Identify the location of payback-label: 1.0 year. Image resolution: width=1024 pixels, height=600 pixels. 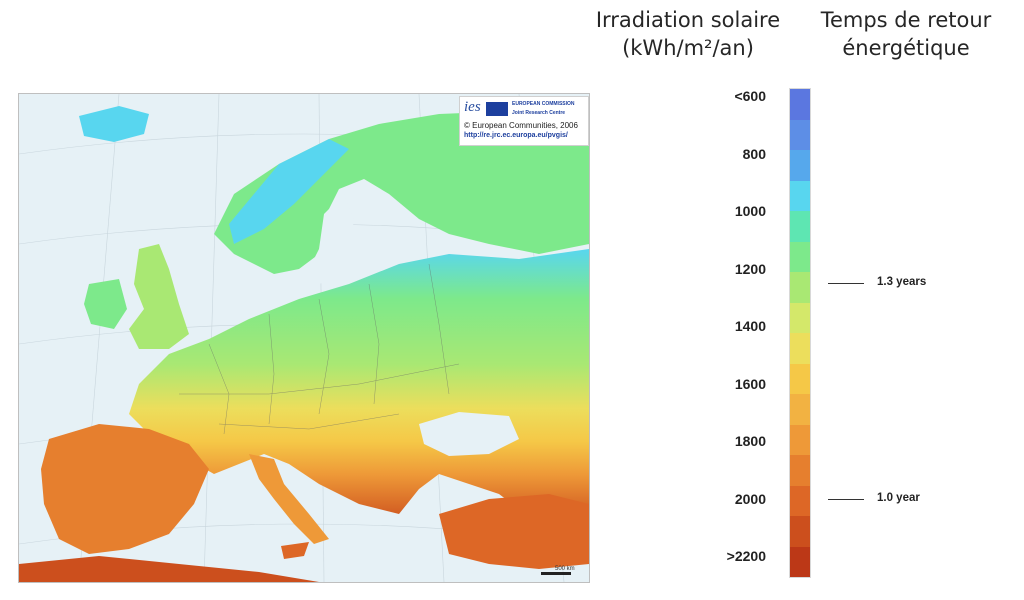
(898, 497).